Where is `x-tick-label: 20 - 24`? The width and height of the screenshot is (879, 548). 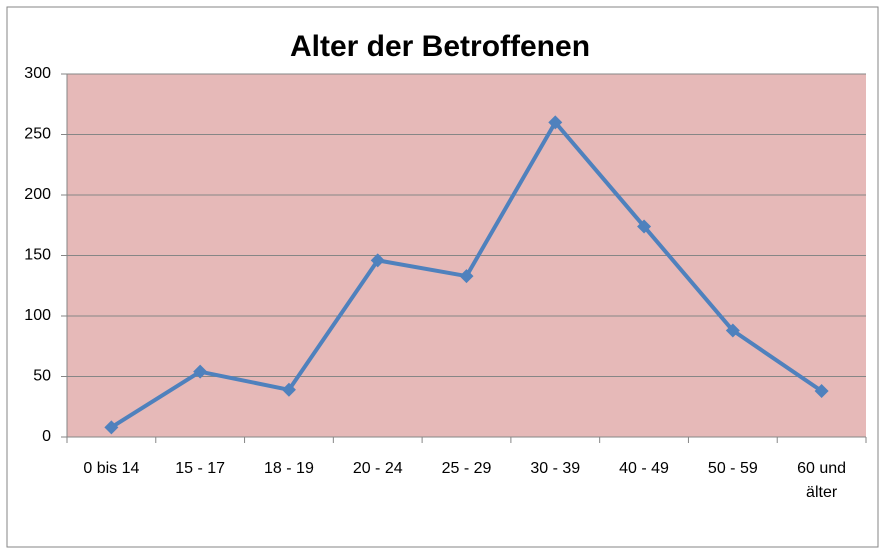
x-tick-label: 20 - 24 is located at coordinates (377, 468).